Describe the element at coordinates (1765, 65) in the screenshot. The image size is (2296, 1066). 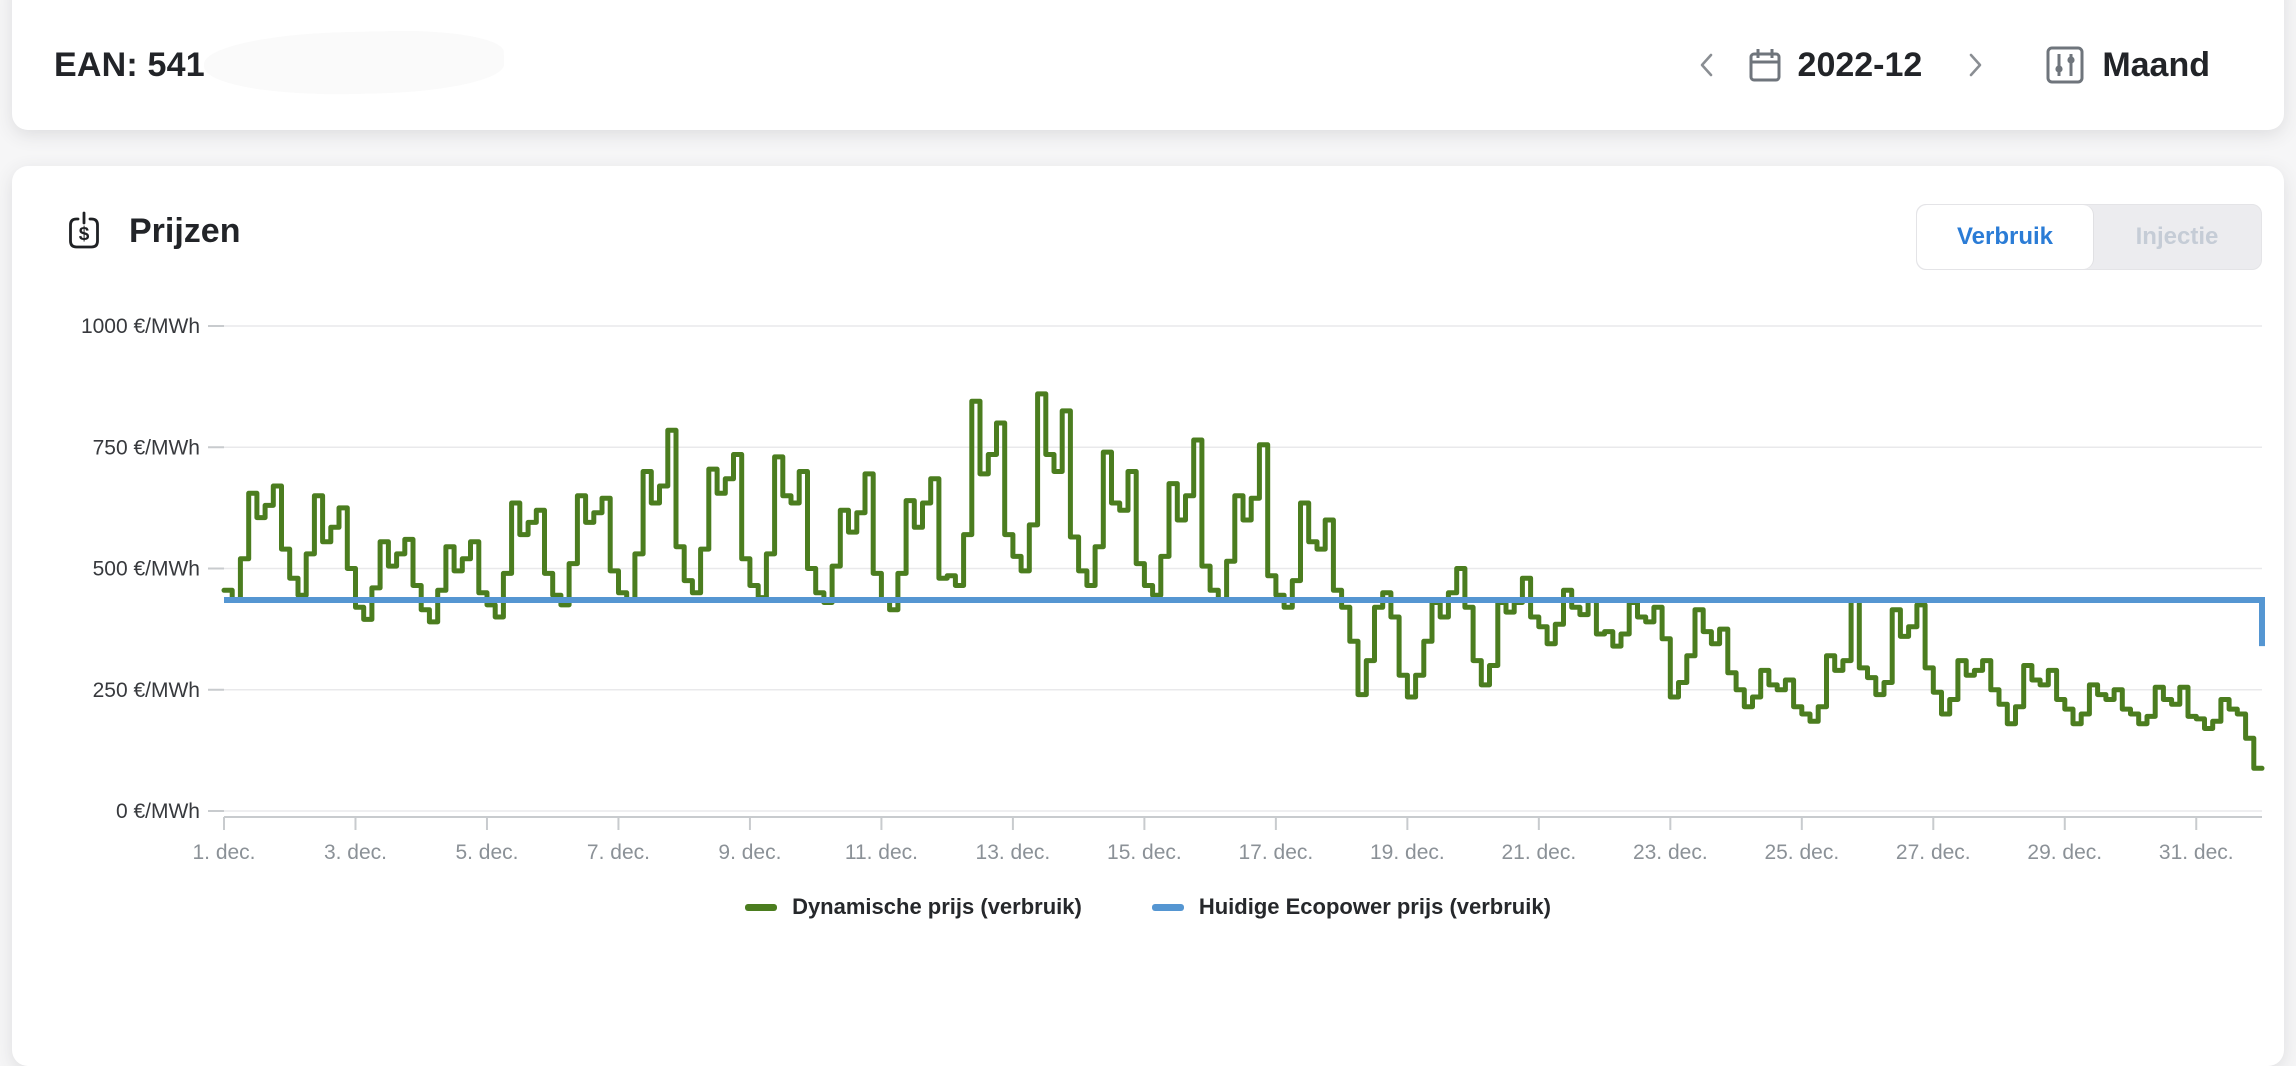
I see `calendar-icon` at that location.